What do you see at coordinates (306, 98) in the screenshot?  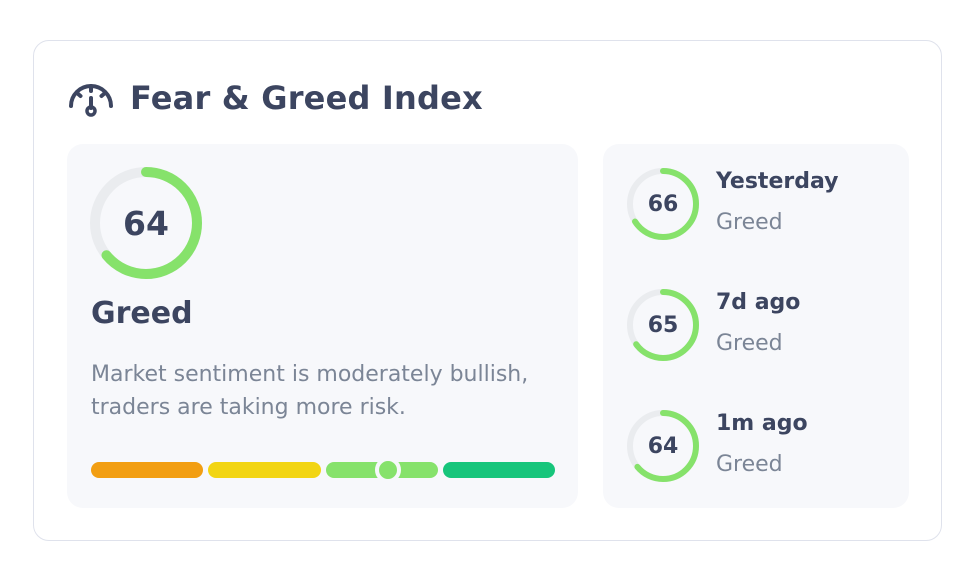 I see `card-title: Fear & Greed Index` at bounding box center [306, 98].